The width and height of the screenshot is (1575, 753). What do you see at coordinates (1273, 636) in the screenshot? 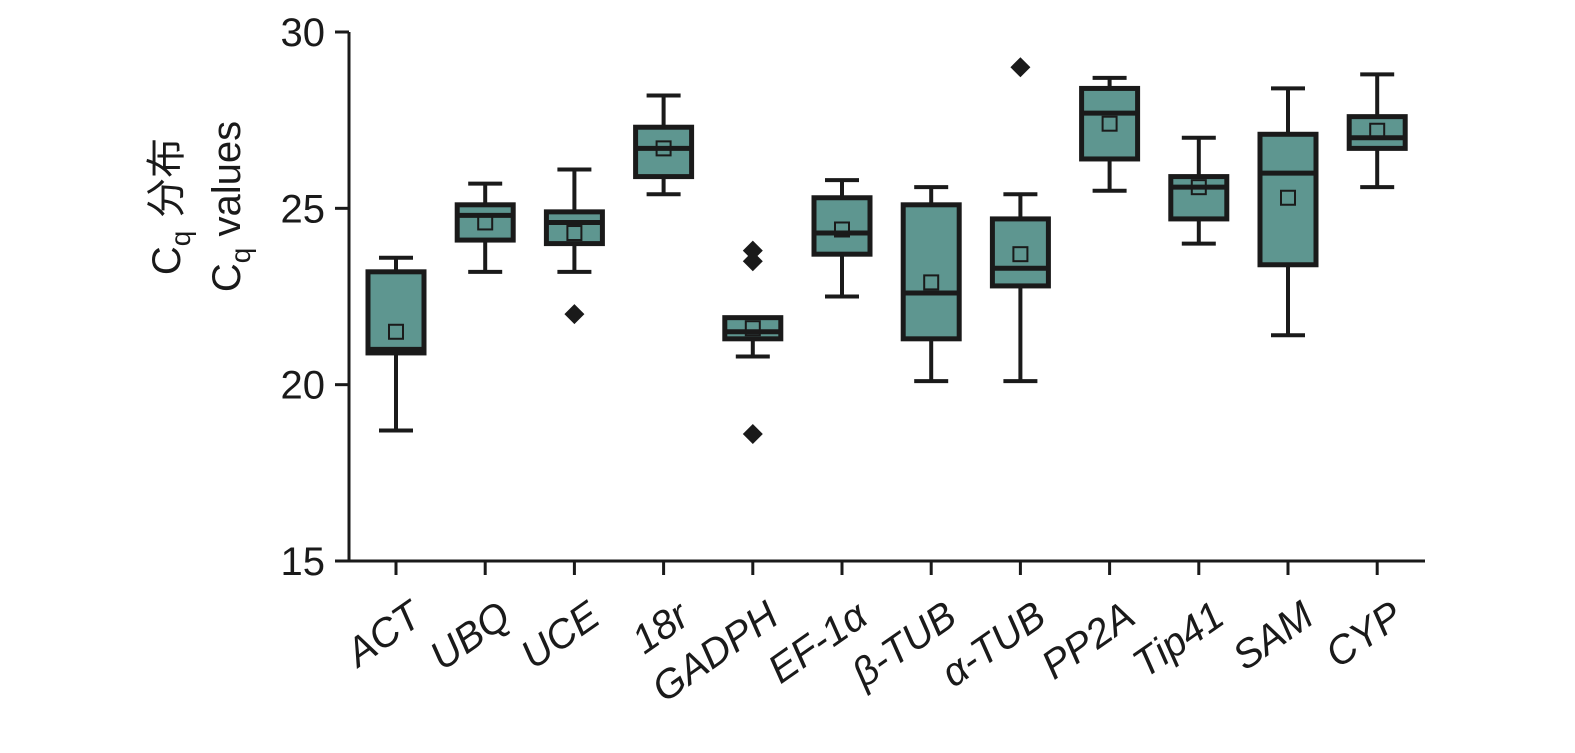
I see `x-category-label: SAM` at bounding box center [1273, 636].